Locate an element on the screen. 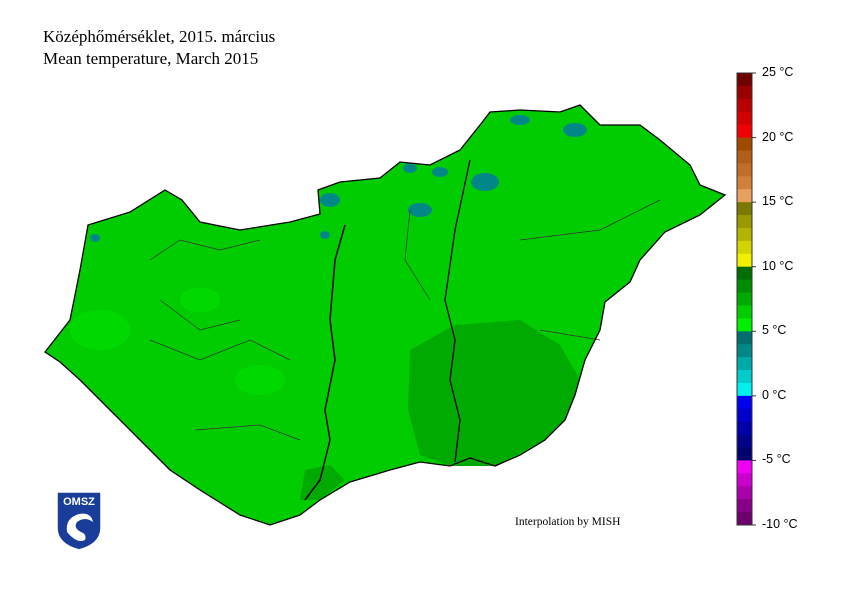 The image size is (842, 595). danube-river is located at coordinates (325, 362).